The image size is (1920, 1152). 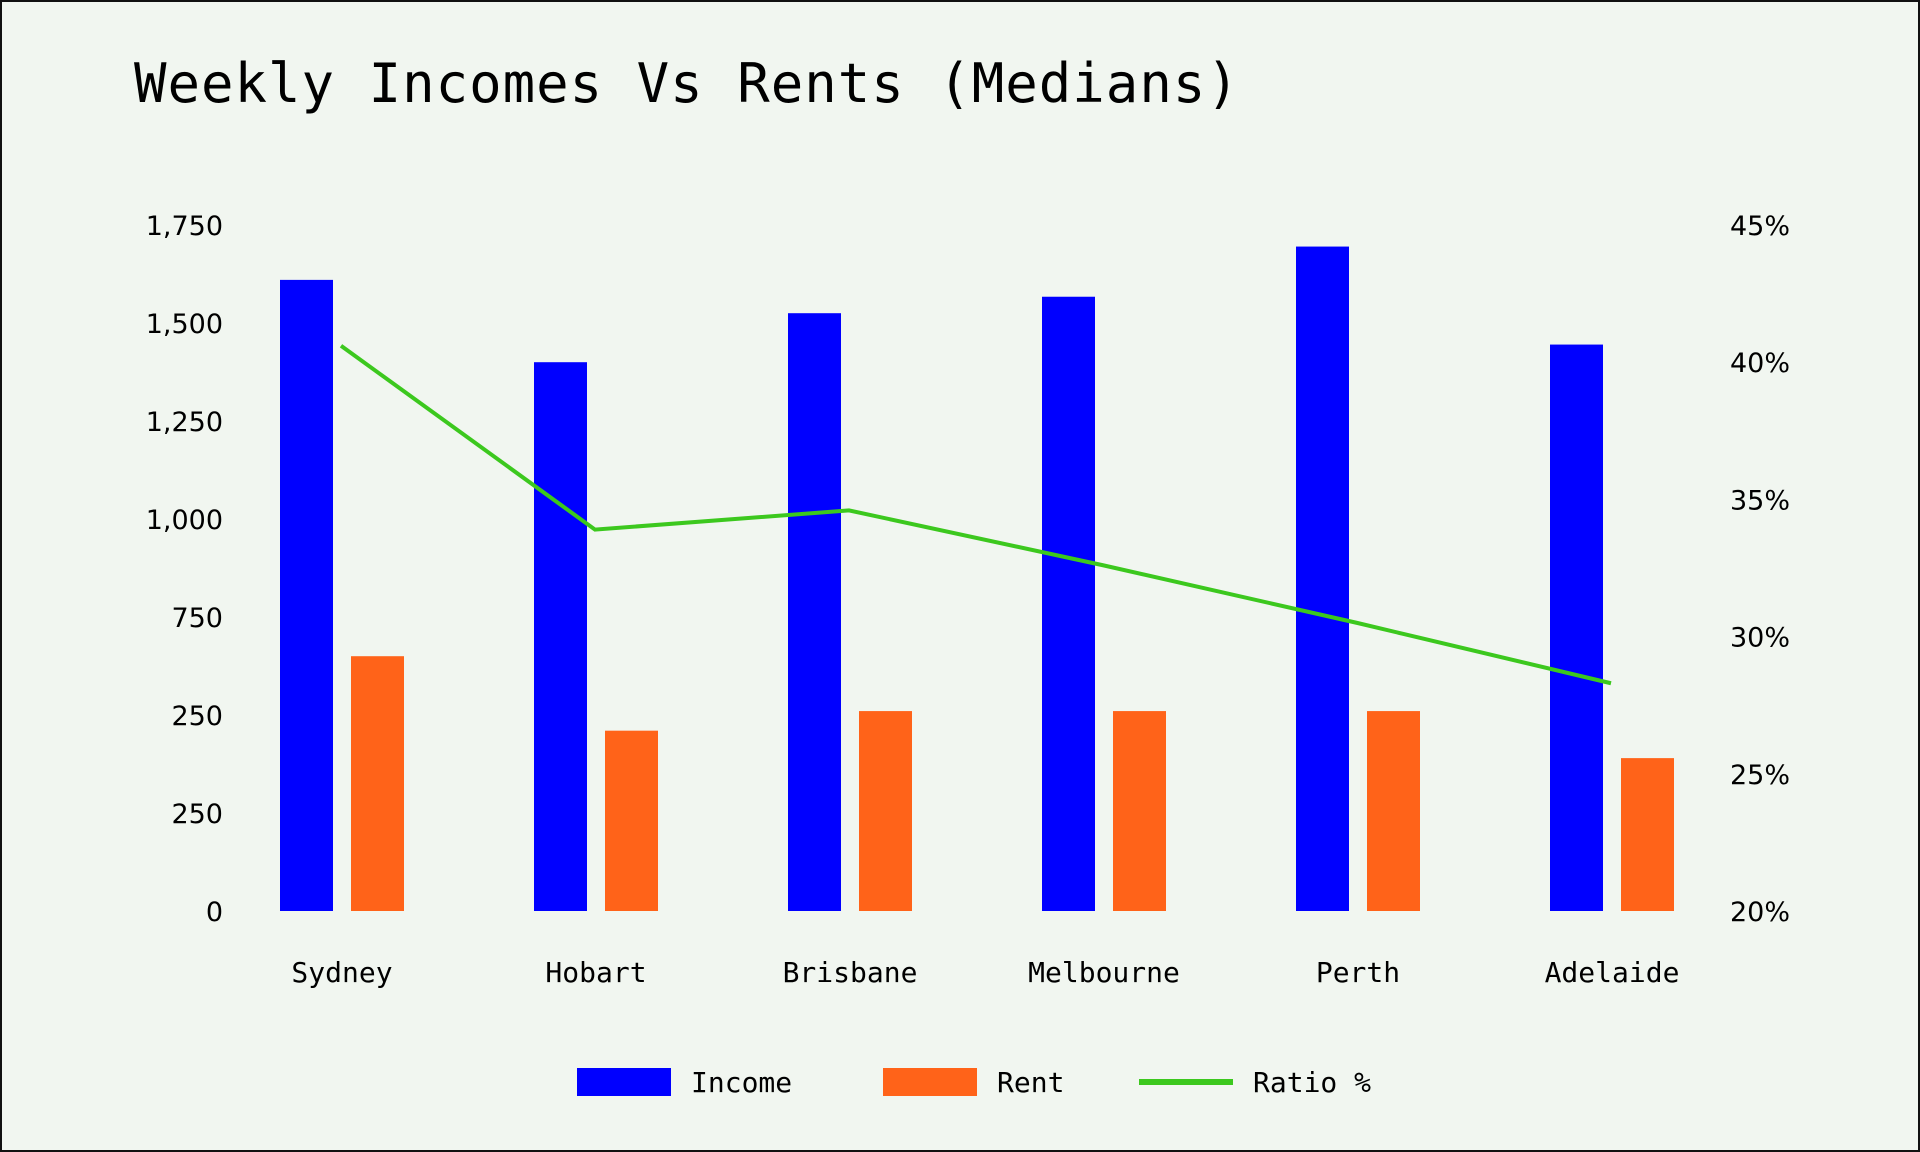 What do you see at coordinates (1760, 226) in the screenshot?
I see `right-tick-label: 45%` at bounding box center [1760, 226].